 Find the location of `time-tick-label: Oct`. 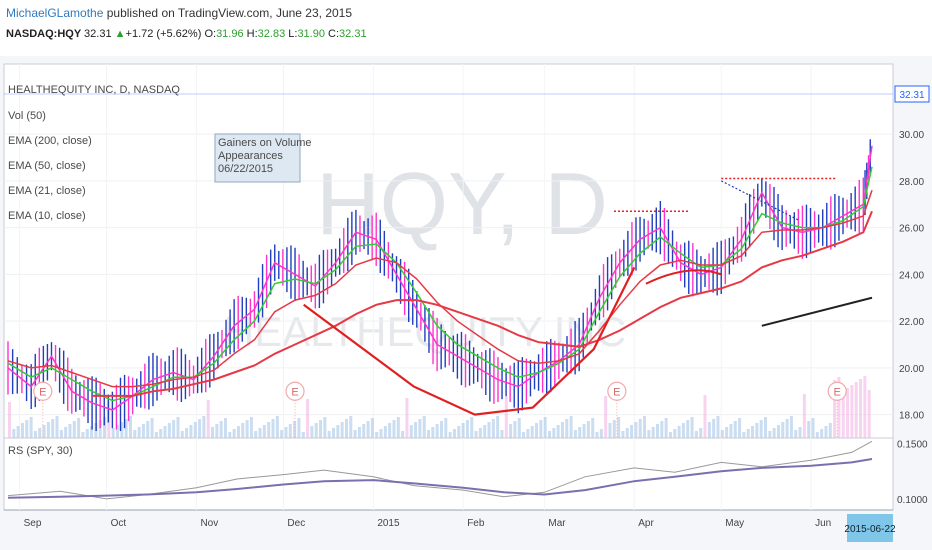

time-tick-label: Oct is located at coordinates (119, 523).